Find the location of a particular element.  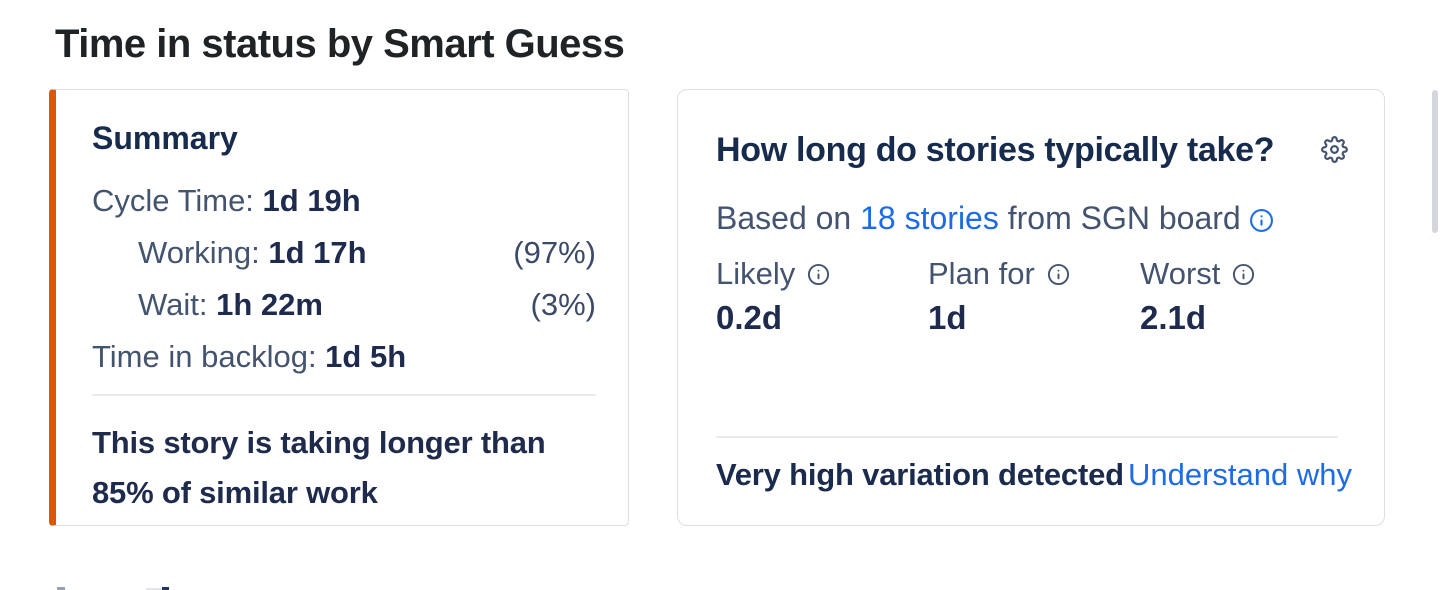

gear-icon is located at coordinates (1334, 151).